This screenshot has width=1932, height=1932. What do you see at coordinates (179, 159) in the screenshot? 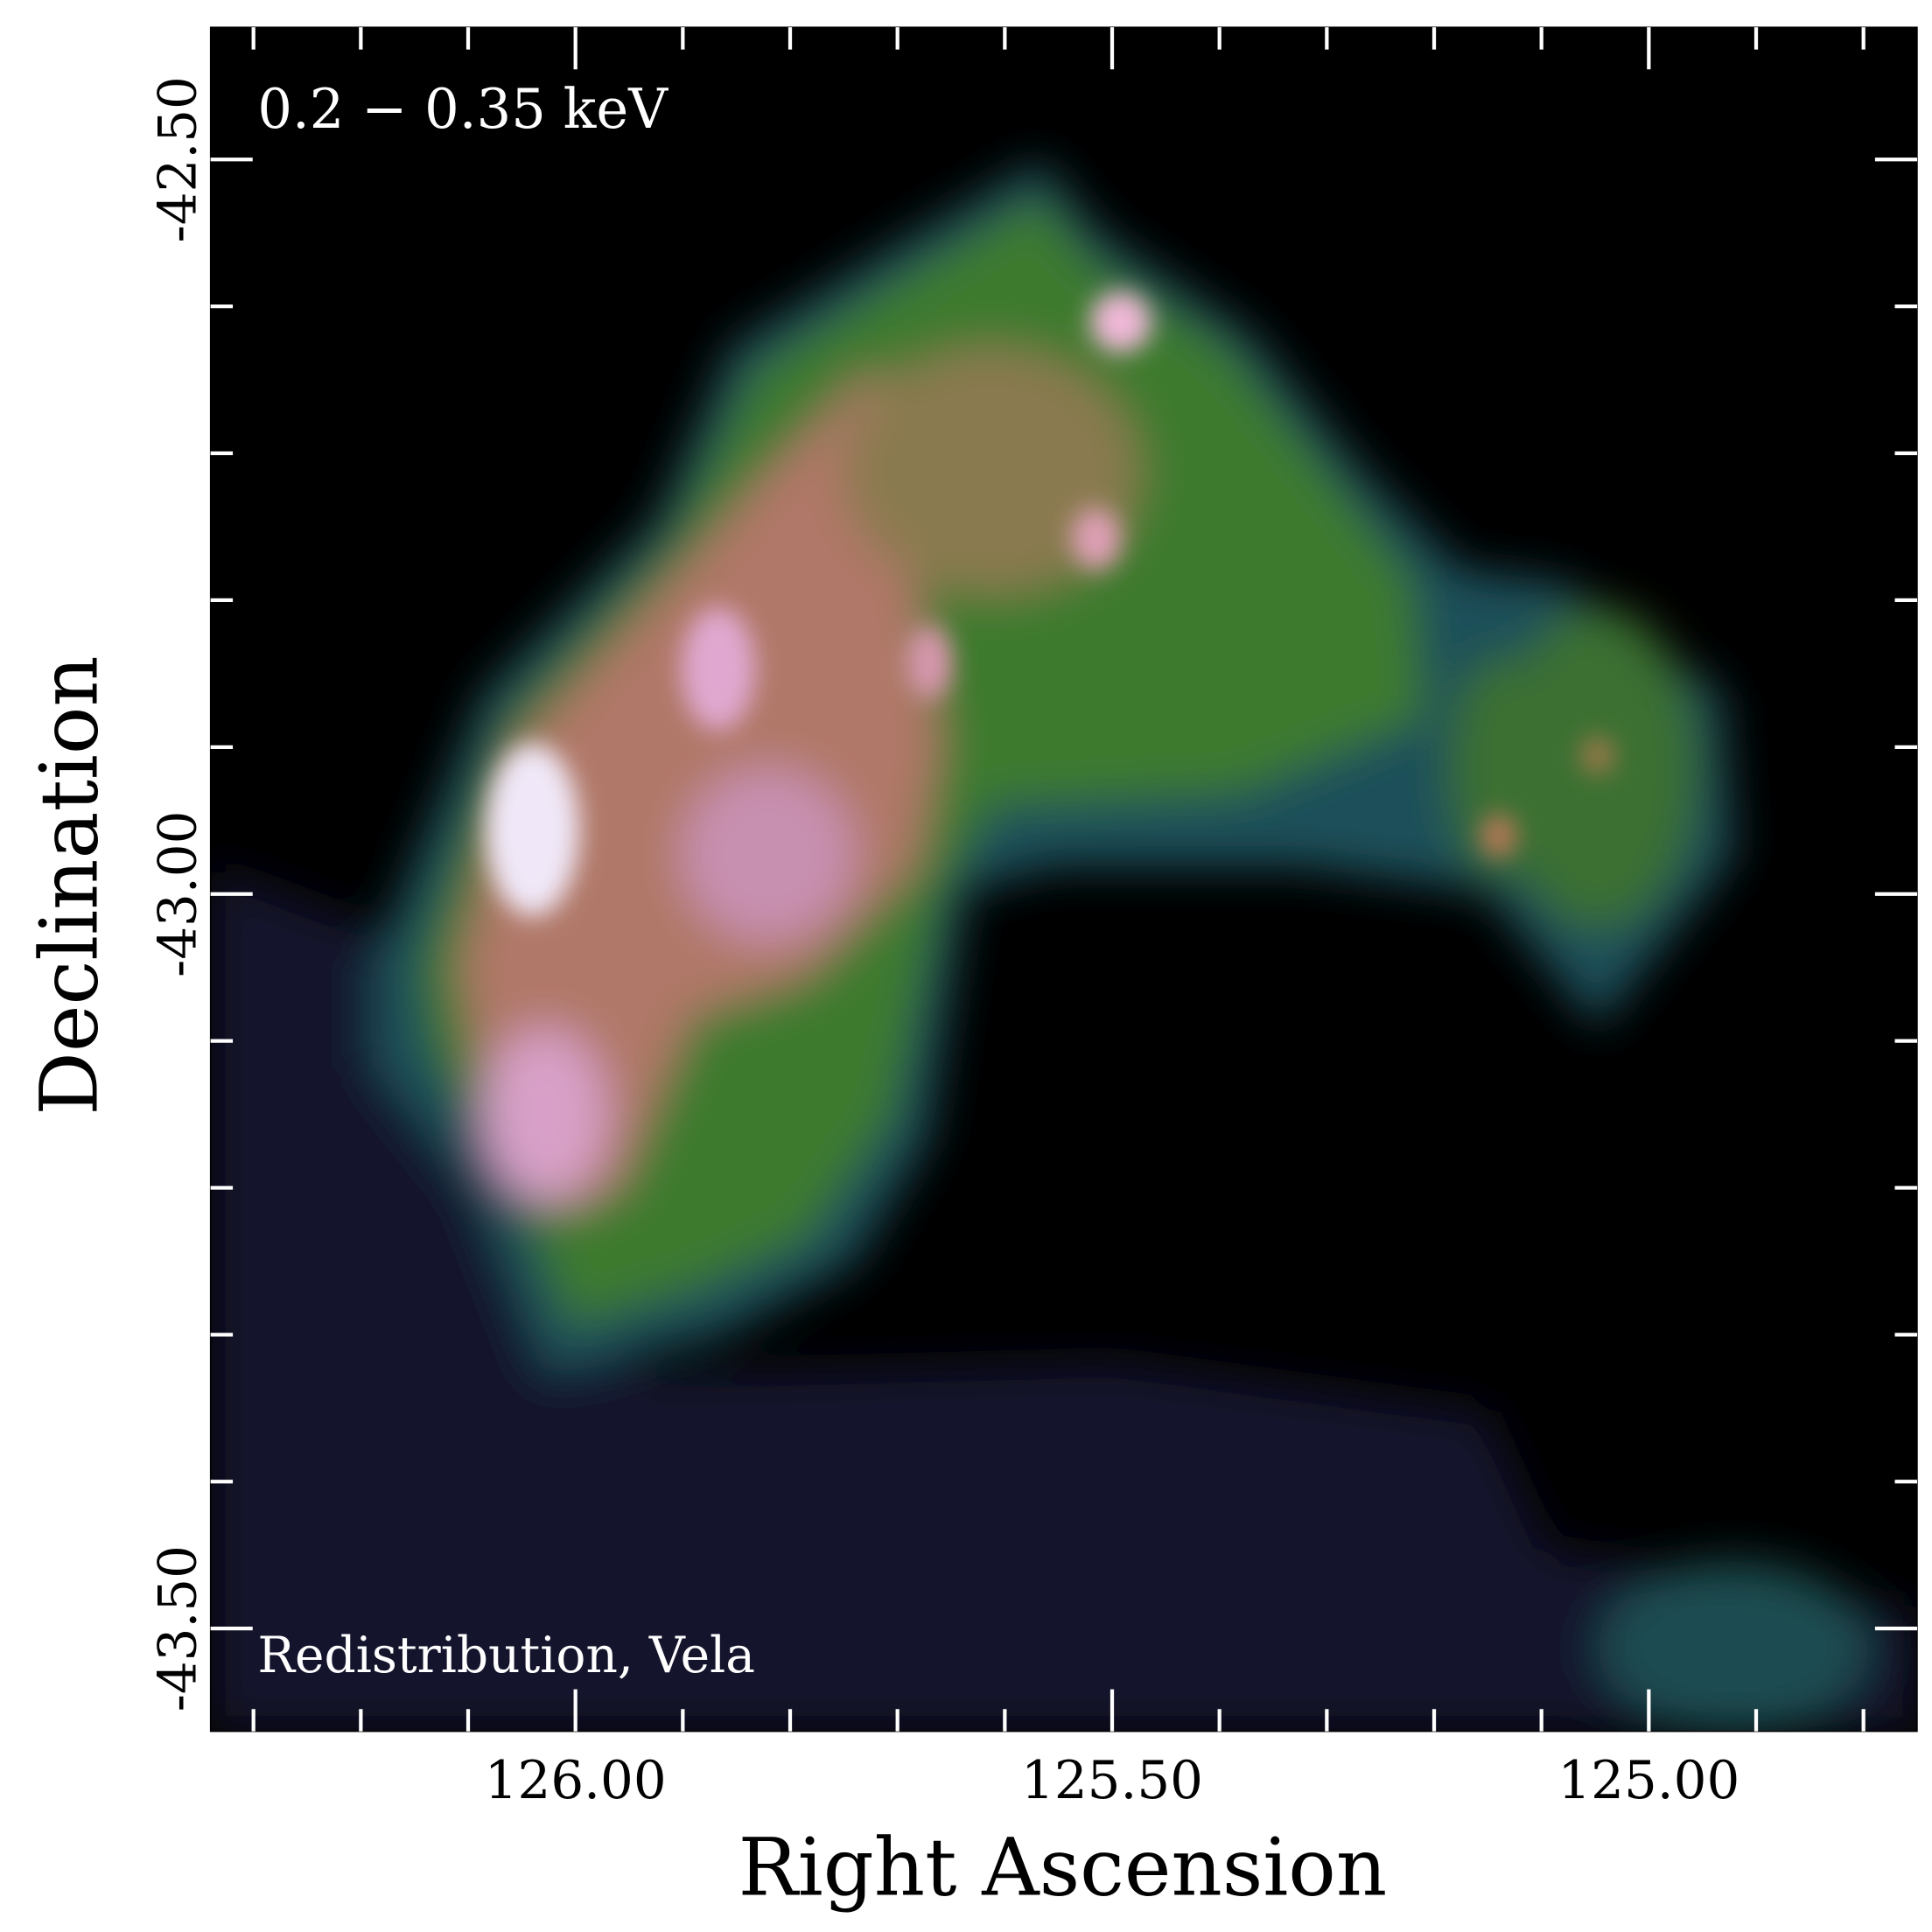
I see `y-tick-label: -42.50` at bounding box center [179, 159].